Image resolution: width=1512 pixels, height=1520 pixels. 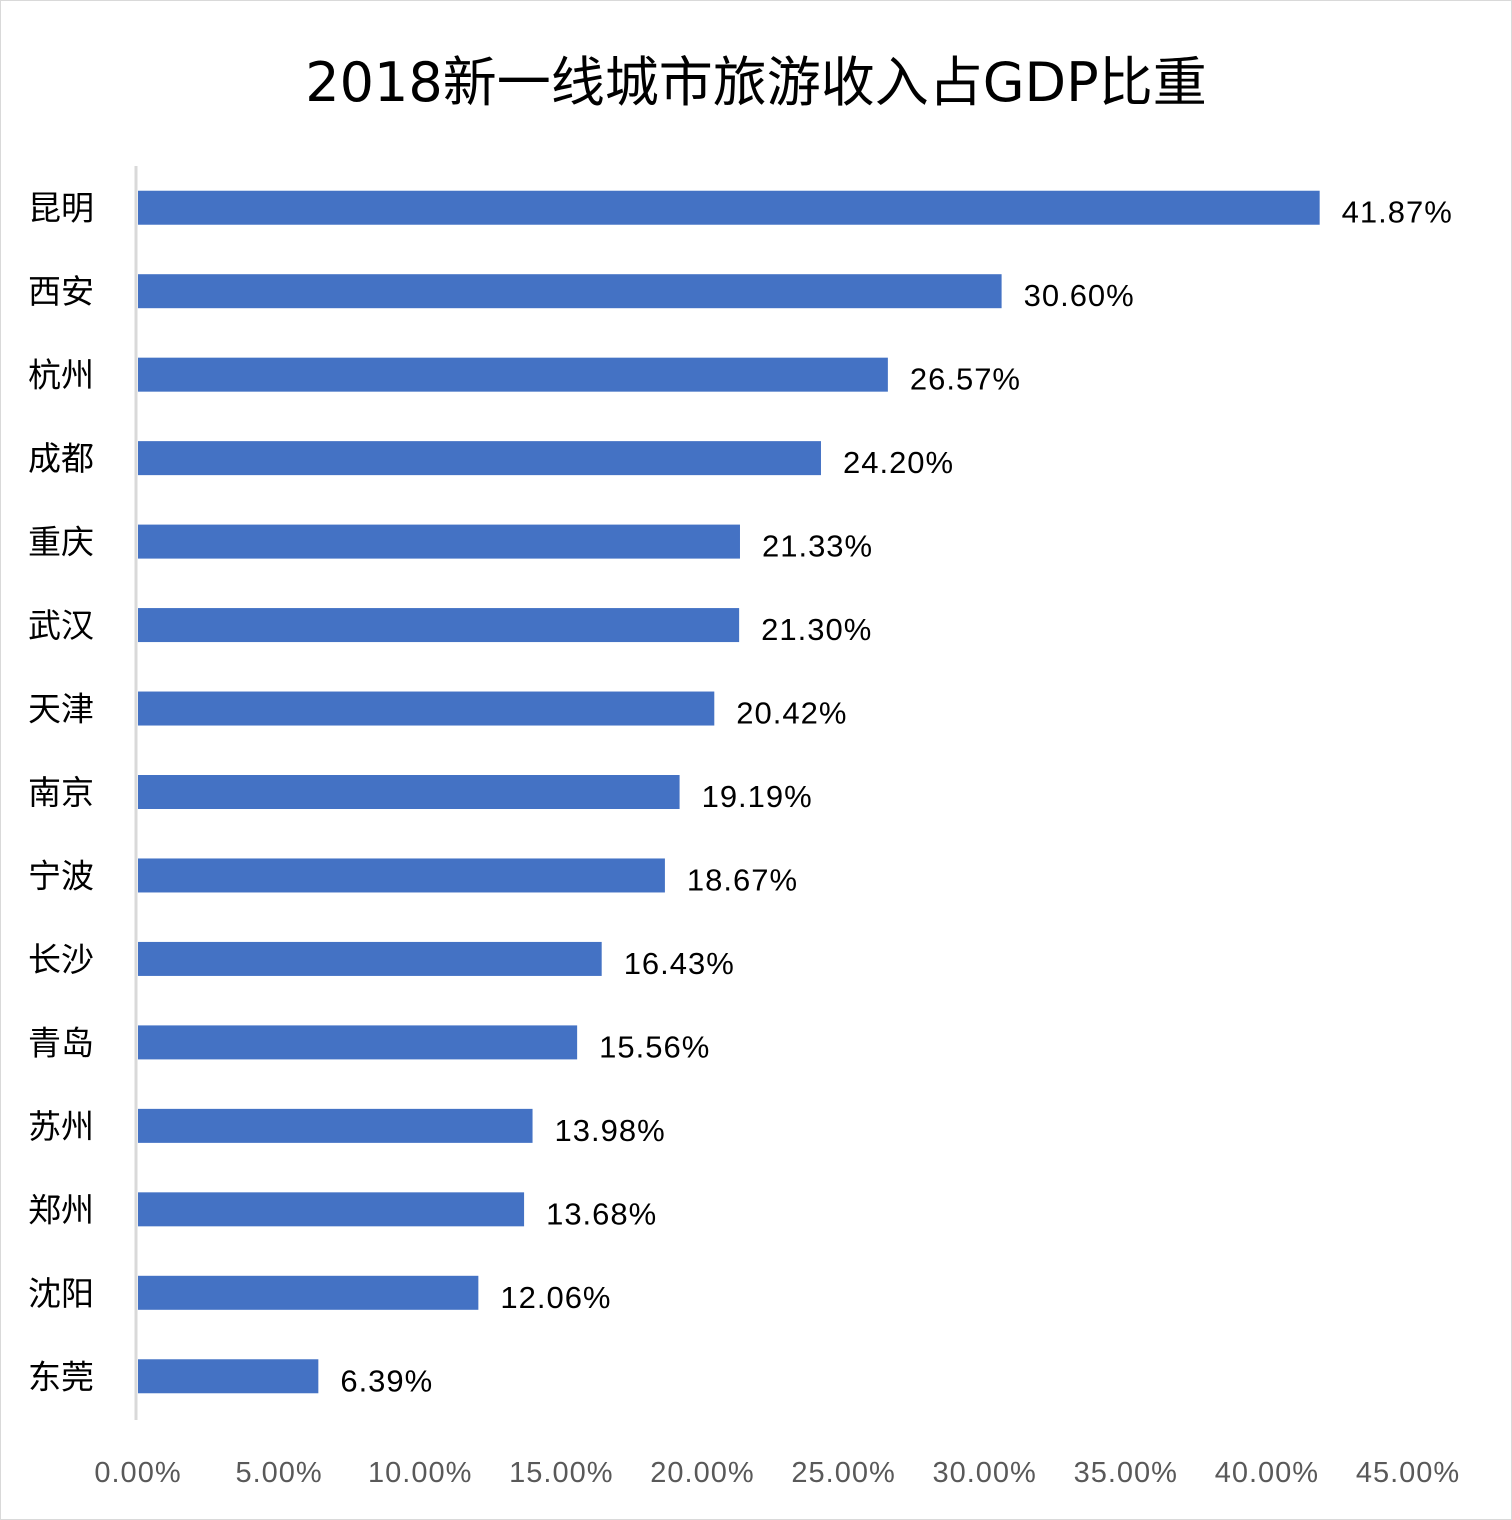 I want to click on category-label: 武汉, so click(x=61, y=625).